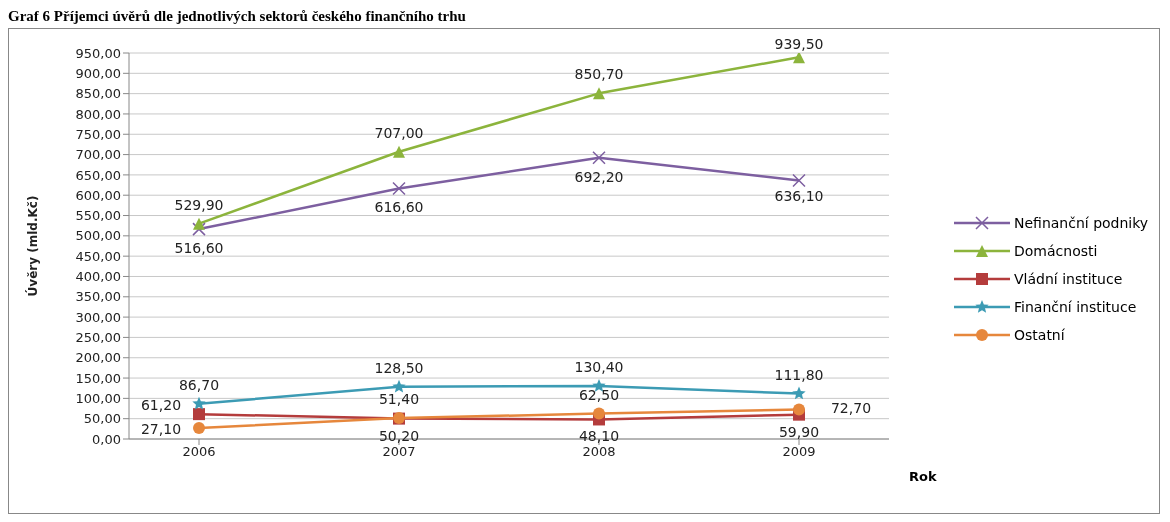 Image resolution: width=1170 pixels, height=522 pixels. Describe the element at coordinates (399, 132) in the screenshot. I see `data-label: 707,00` at that location.